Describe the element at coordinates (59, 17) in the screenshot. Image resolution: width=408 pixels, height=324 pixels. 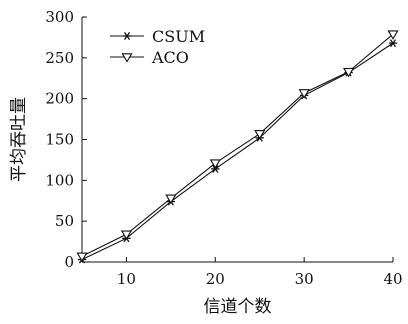
I see `y-tick-label: 300` at that location.